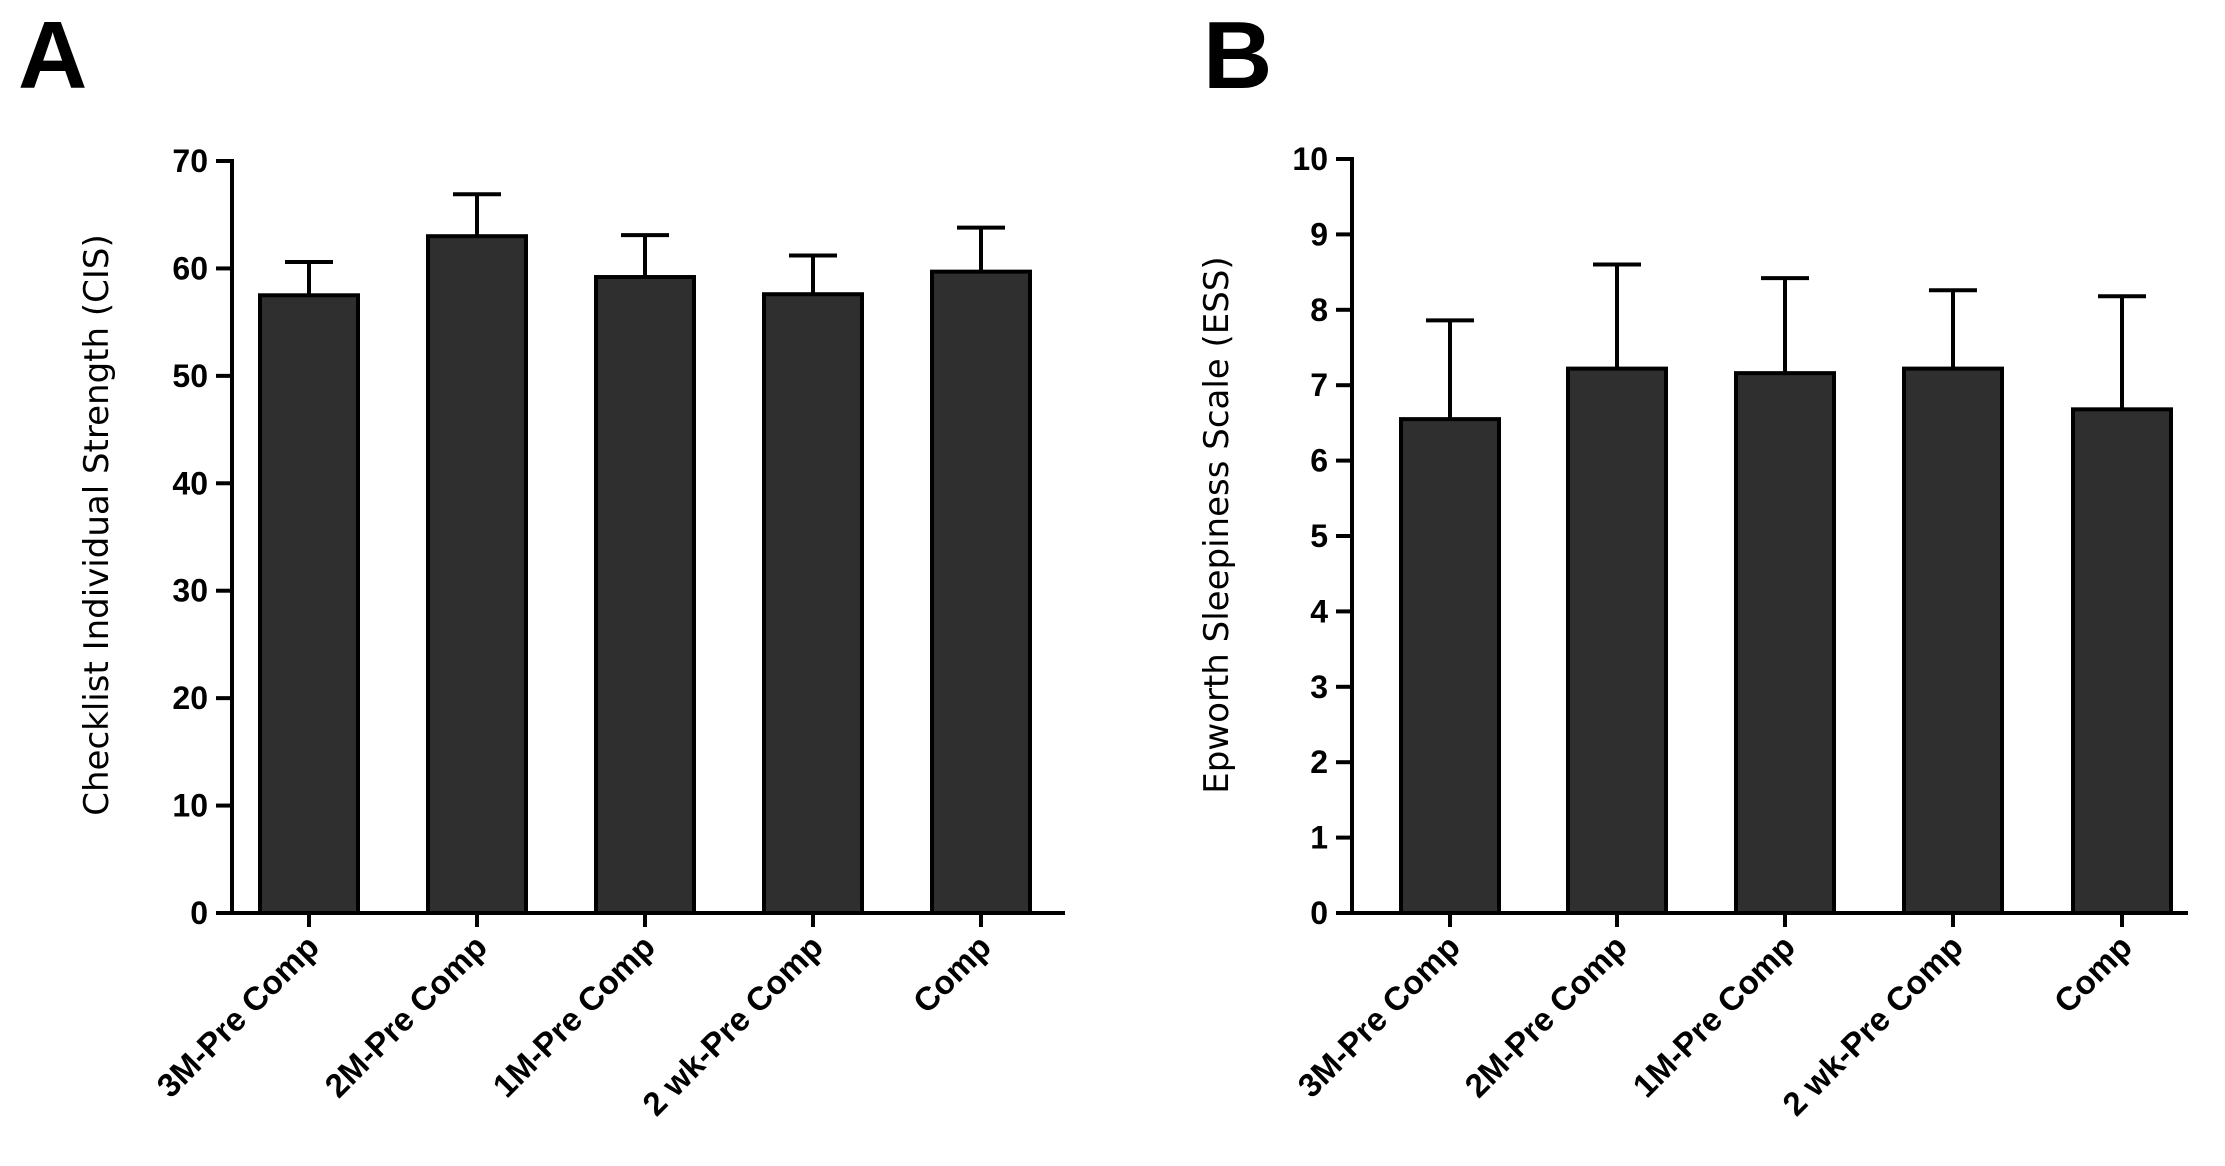 The width and height of the screenshot is (2225, 1166). Describe the element at coordinates (190, 698) in the screenshot. I see `y-tick-label-a-20: 20` at that location.